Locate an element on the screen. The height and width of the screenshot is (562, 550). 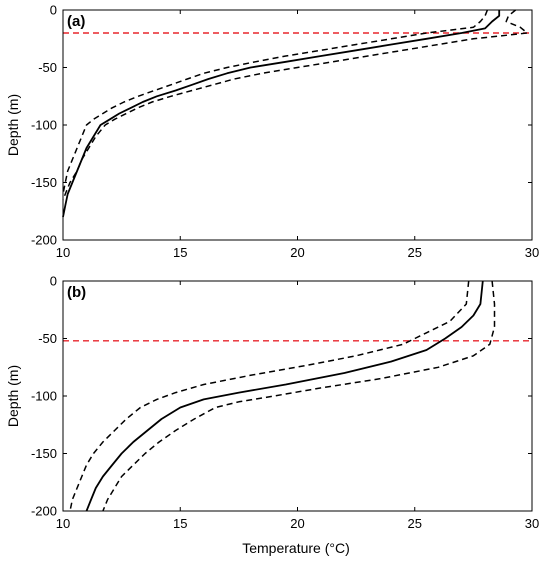
y-tick-label-a: -100 is located at coordinates (44, 125).